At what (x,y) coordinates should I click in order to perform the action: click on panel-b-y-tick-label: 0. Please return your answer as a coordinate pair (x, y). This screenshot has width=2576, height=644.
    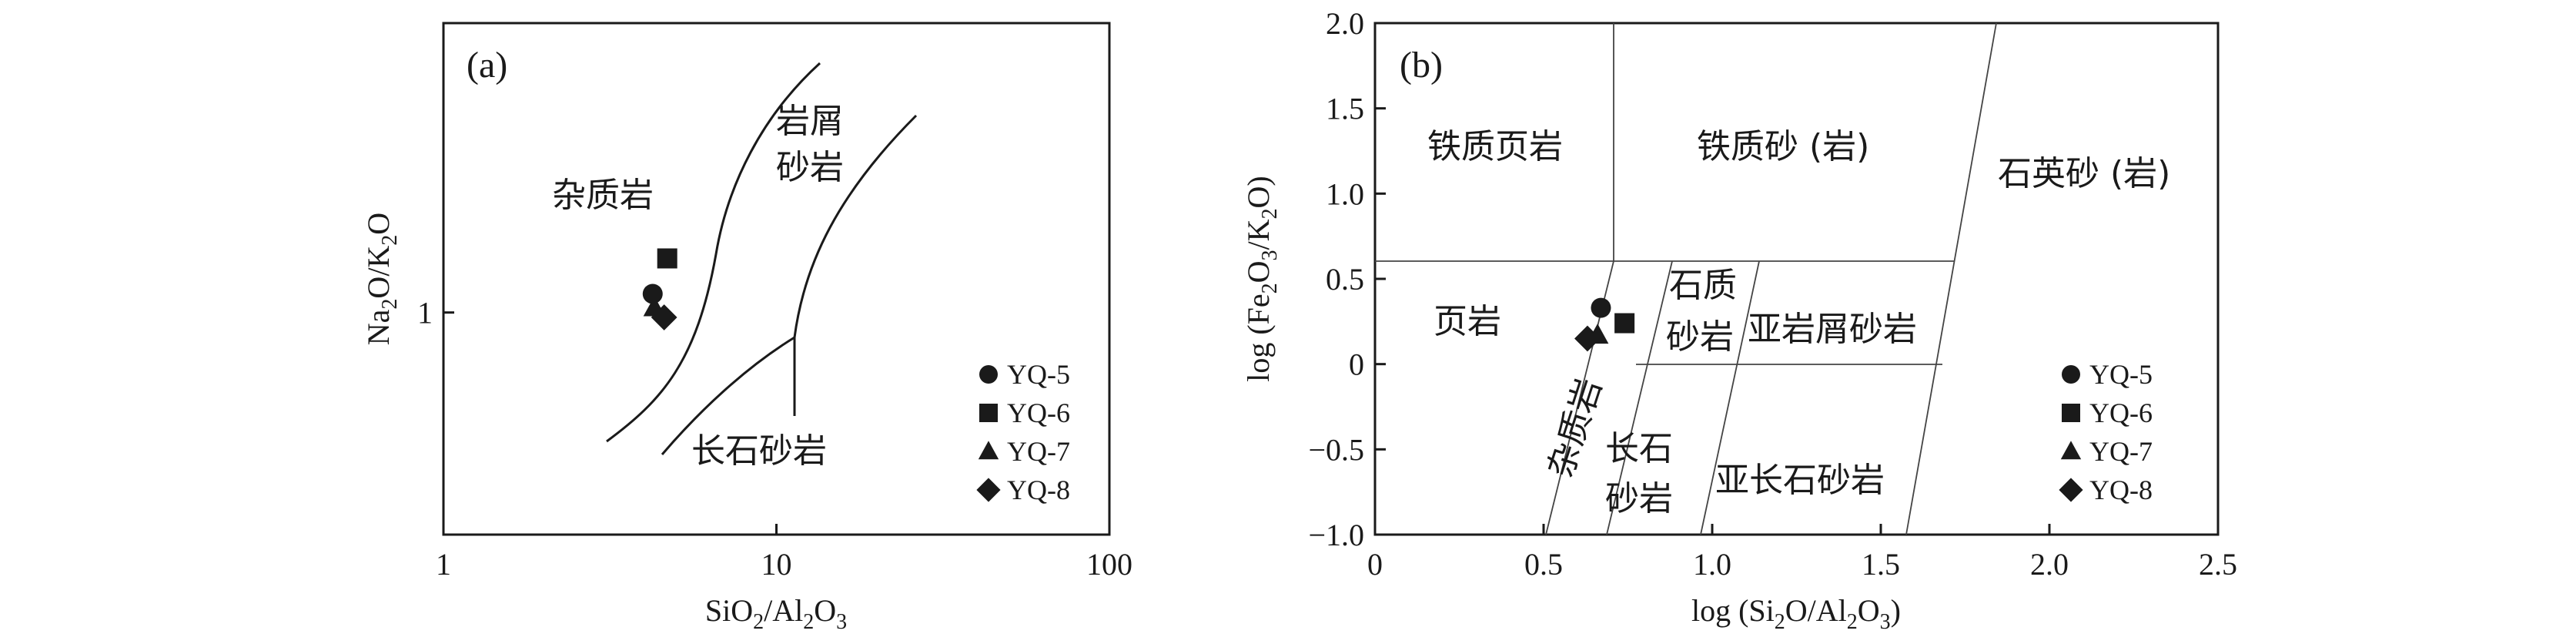
    Looking at the image, I should click on (1356, 364).